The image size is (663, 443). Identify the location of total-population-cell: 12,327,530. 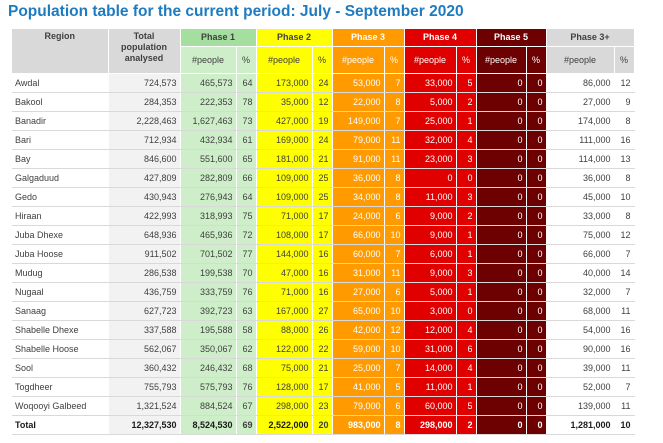
(144, 425).